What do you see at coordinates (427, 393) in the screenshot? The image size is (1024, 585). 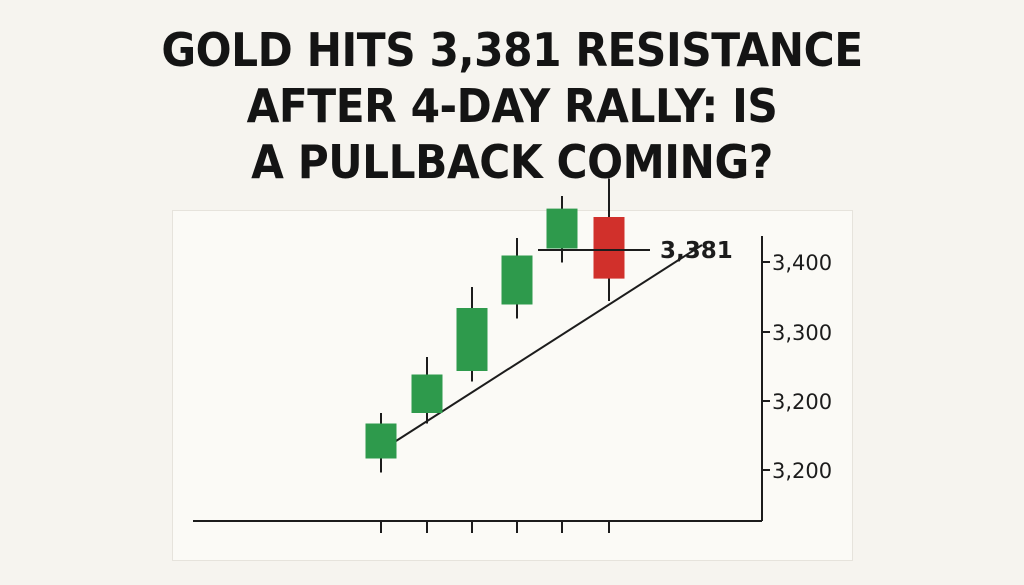 I see `candle-2-body` at bounding box center [427, 393].